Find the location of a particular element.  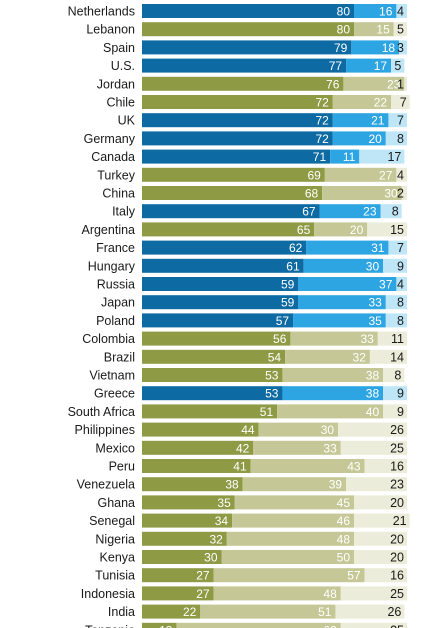

data-label: 69 is located at coordinates (314, 175).